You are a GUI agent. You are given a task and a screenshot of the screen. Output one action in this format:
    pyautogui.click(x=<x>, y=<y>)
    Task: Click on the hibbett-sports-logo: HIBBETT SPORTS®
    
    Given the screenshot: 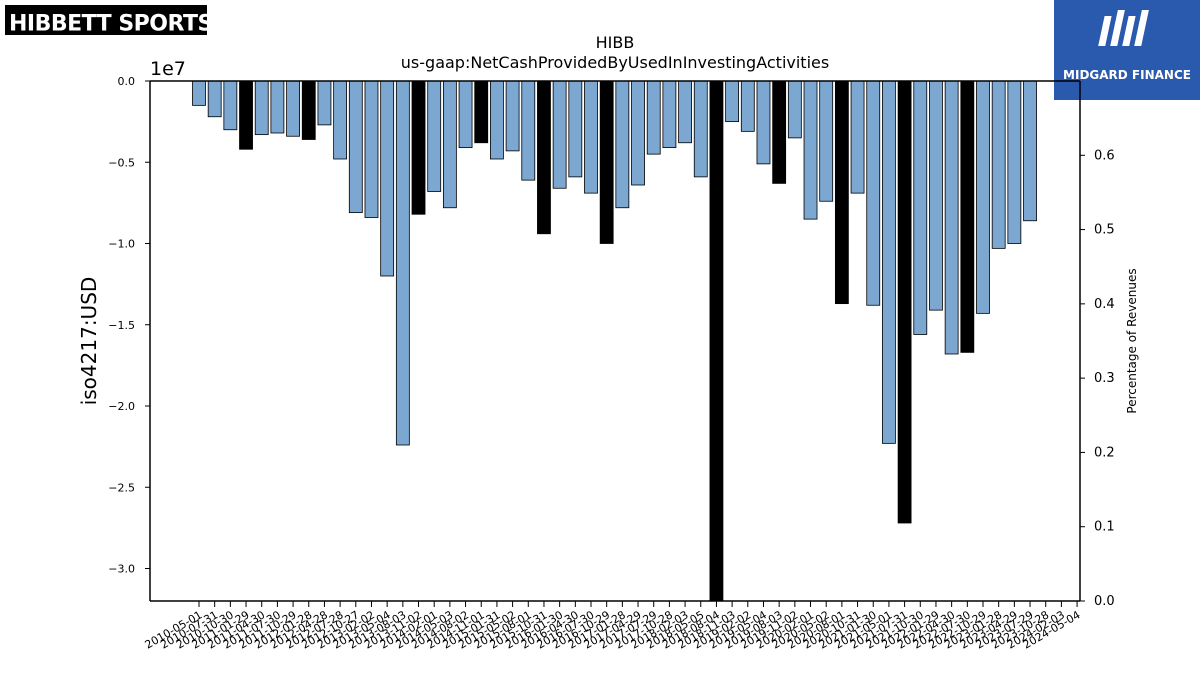 What is the action you would take?
    pyautogui.click(x=106, y=20)
    